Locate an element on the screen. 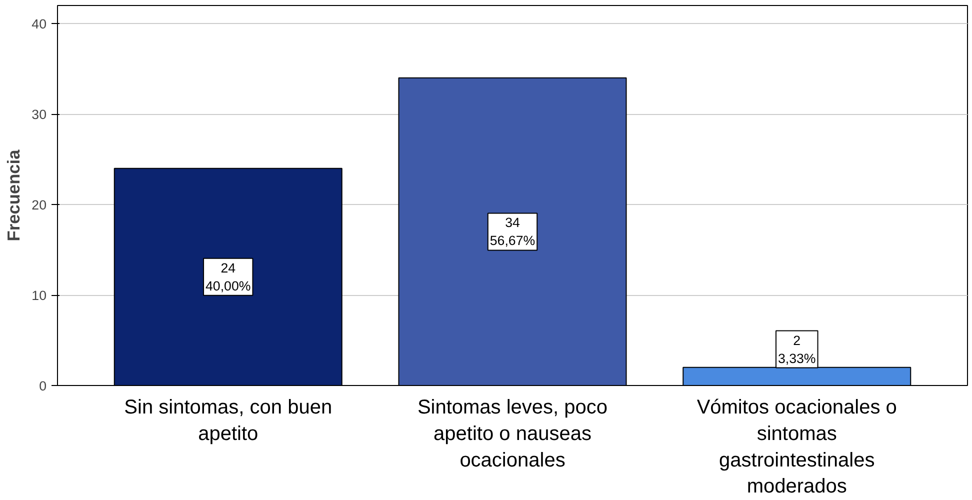 The width and height of the screenshot is (972, 500). data-label: 34 56,67% is located at coordinates (513, 231).